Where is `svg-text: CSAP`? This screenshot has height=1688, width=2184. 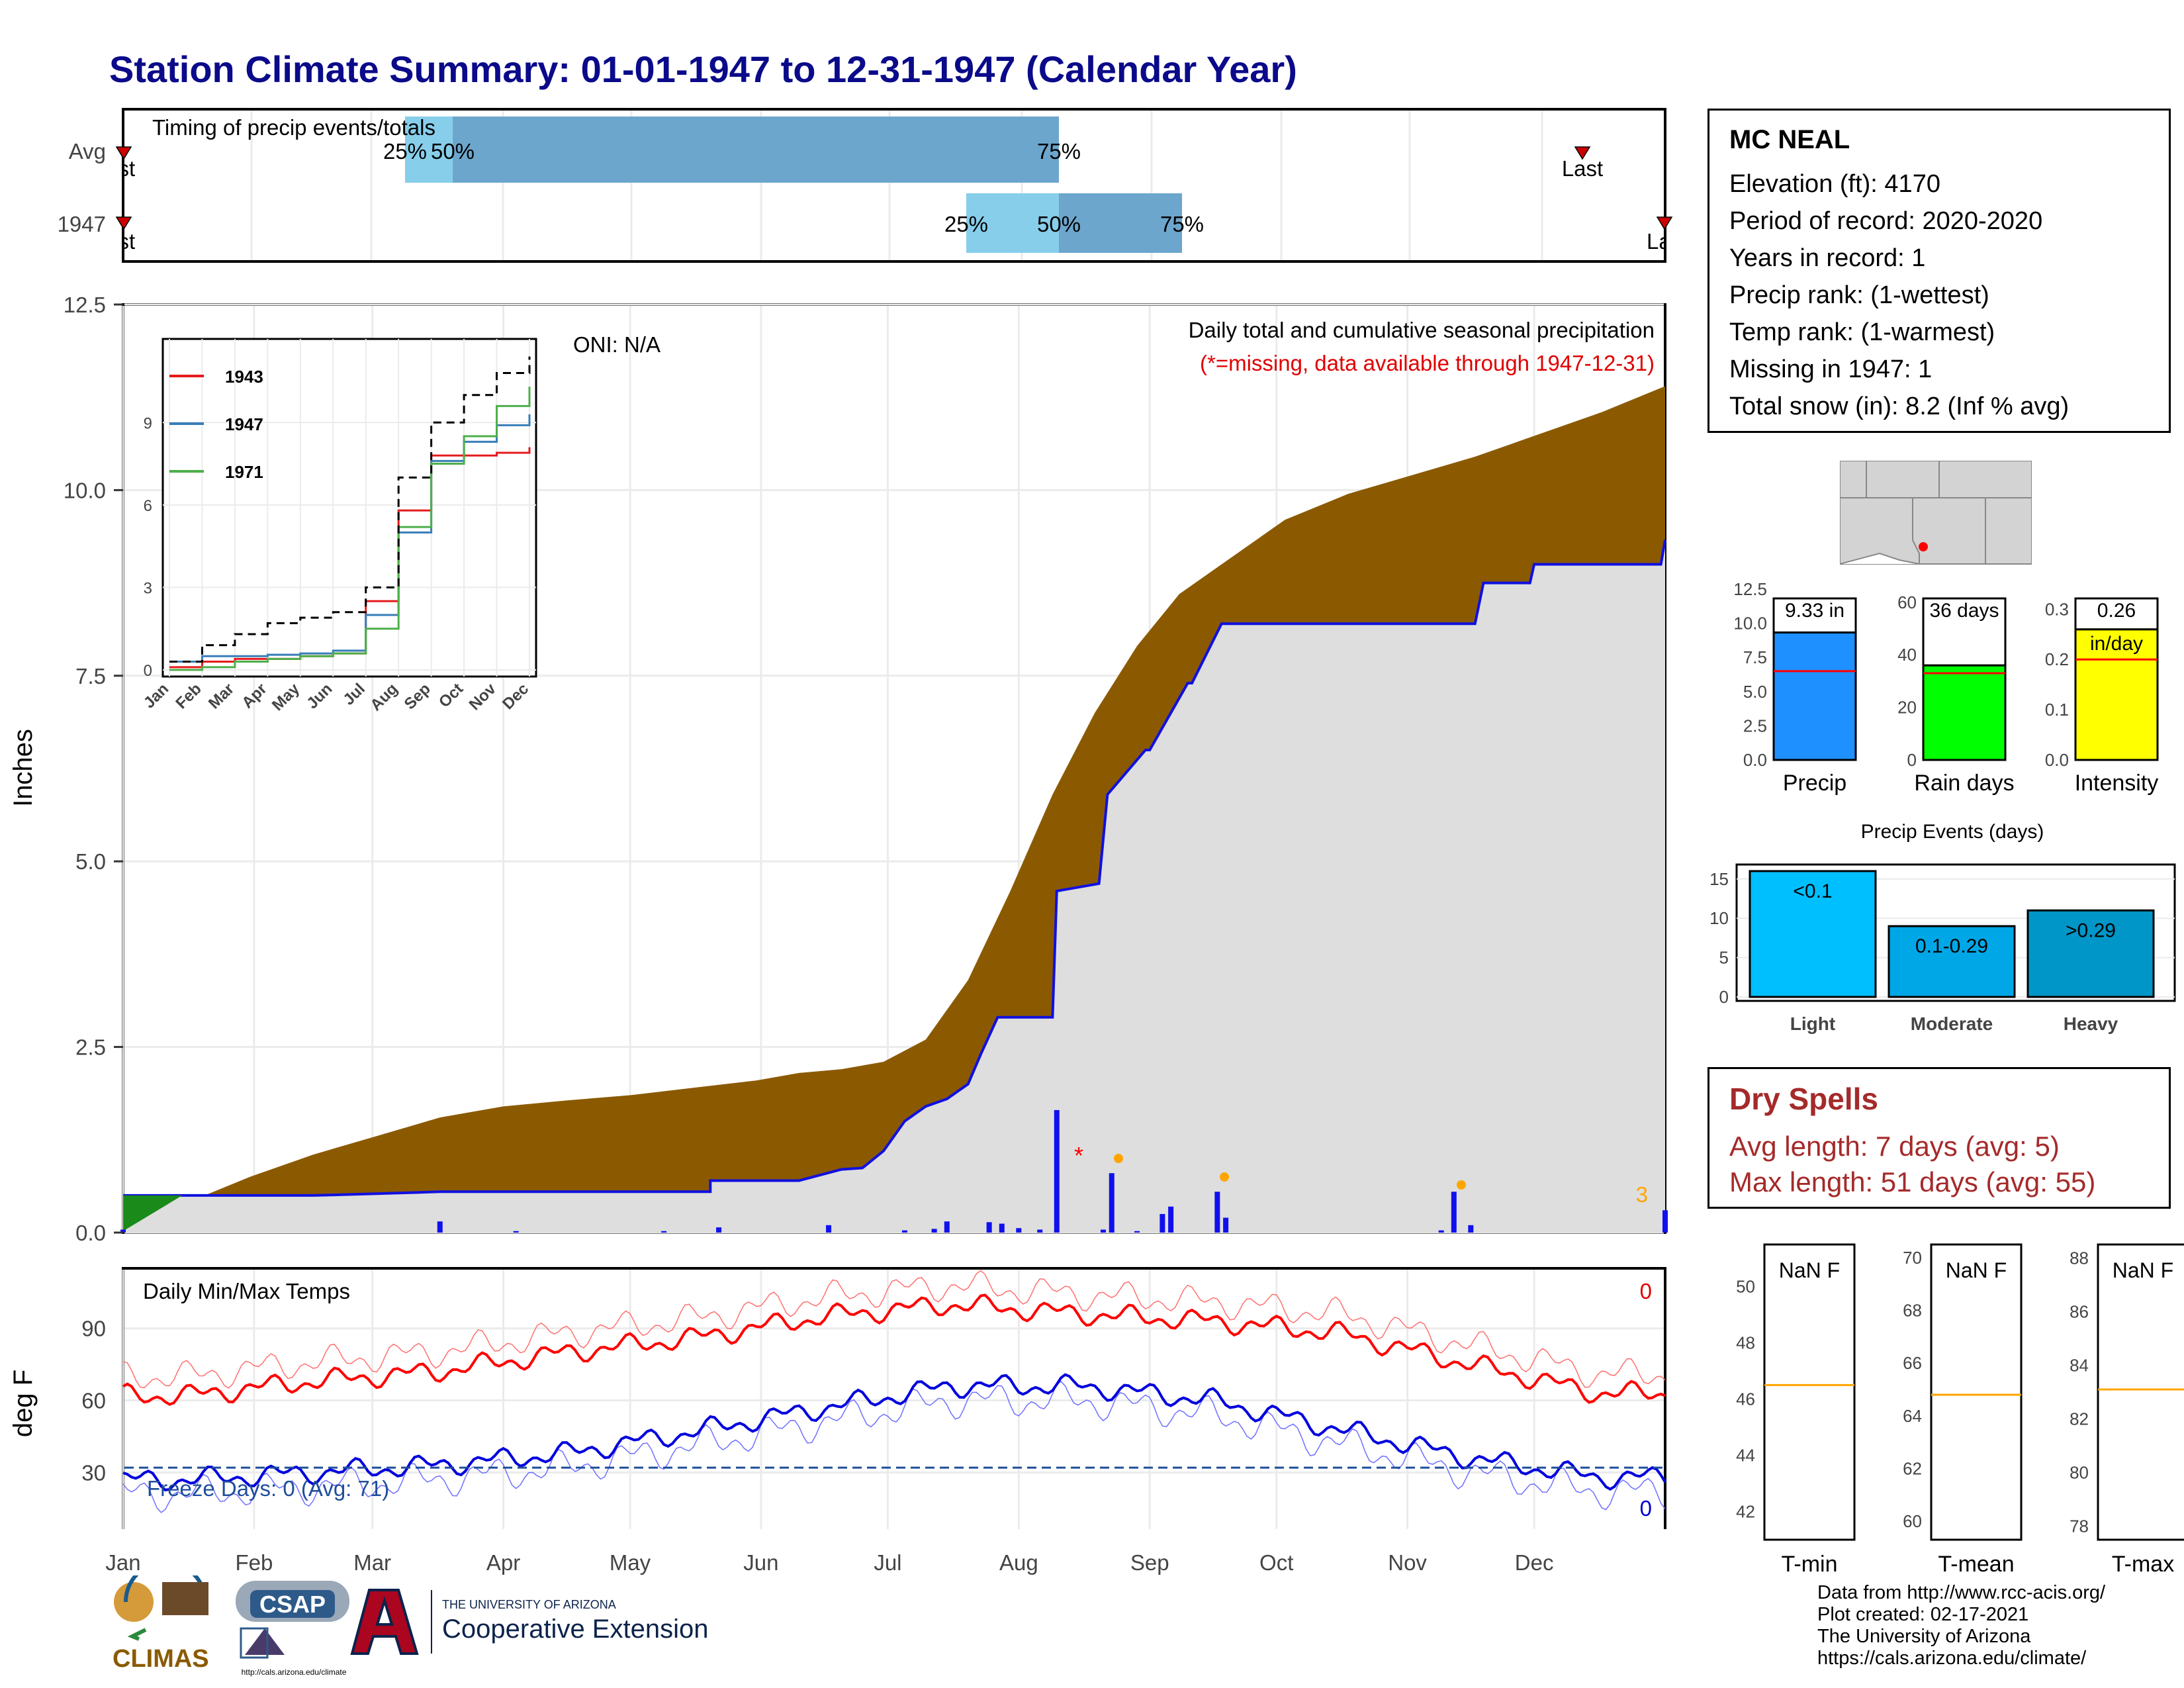
svg-text: CSAP is located at coordinates (292, 1605).